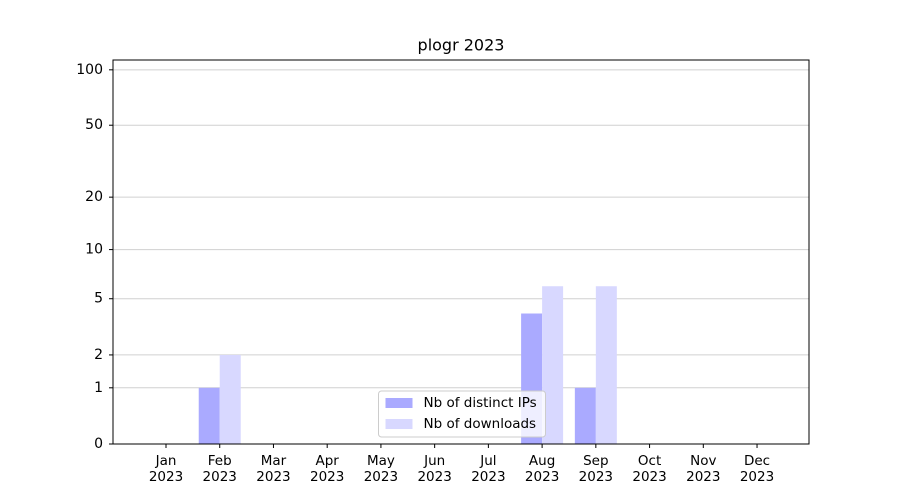 This screenshot has height=500, width=900. Describe the element at coordinates (595, 469) in the screenshot. I see `x-tick-label: Sep 2023` at that location.